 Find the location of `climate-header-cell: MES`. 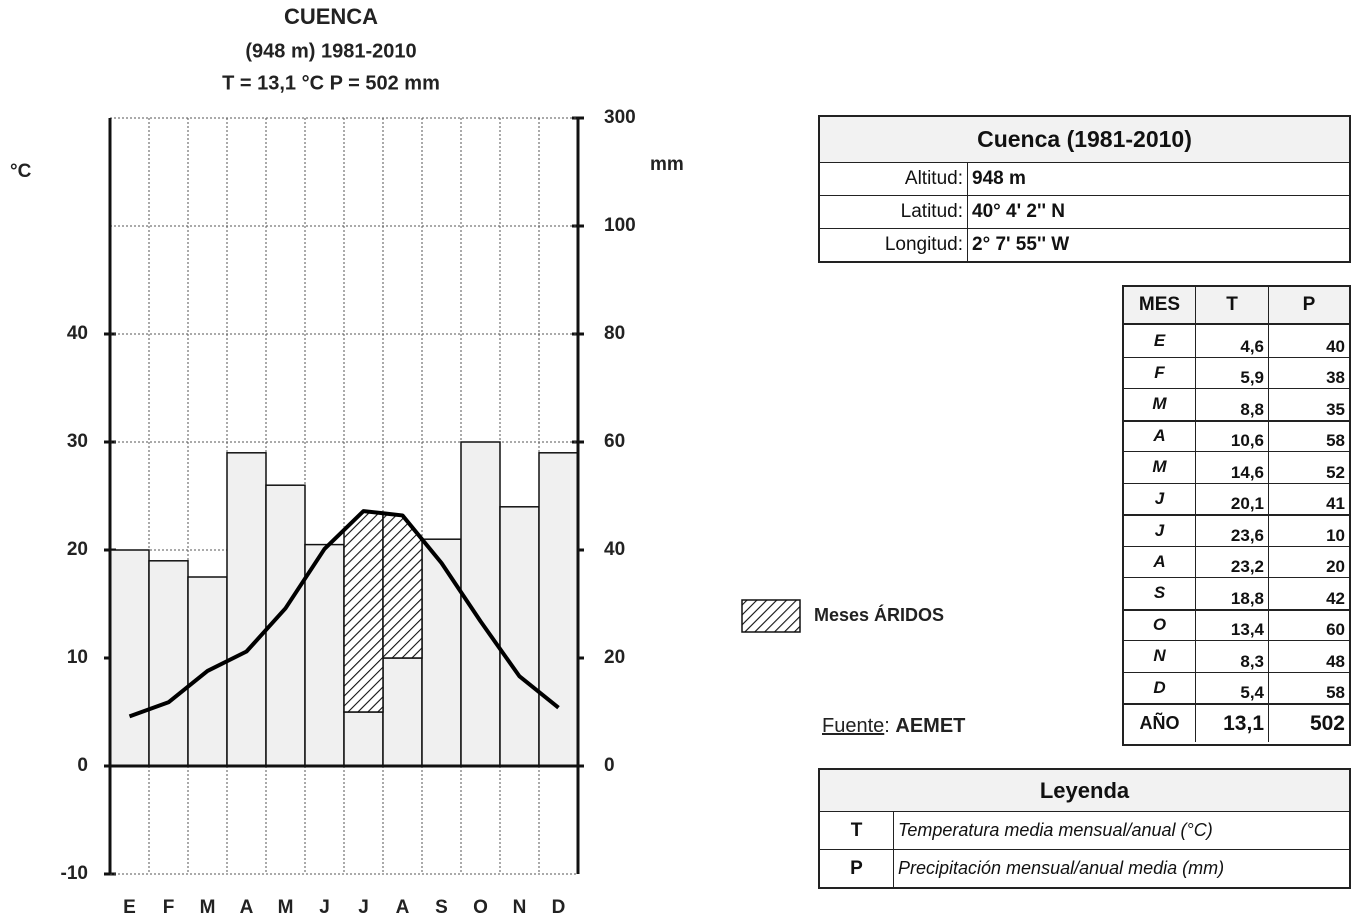

climate-header-cell: MES is located at coordinates (1160, 305).